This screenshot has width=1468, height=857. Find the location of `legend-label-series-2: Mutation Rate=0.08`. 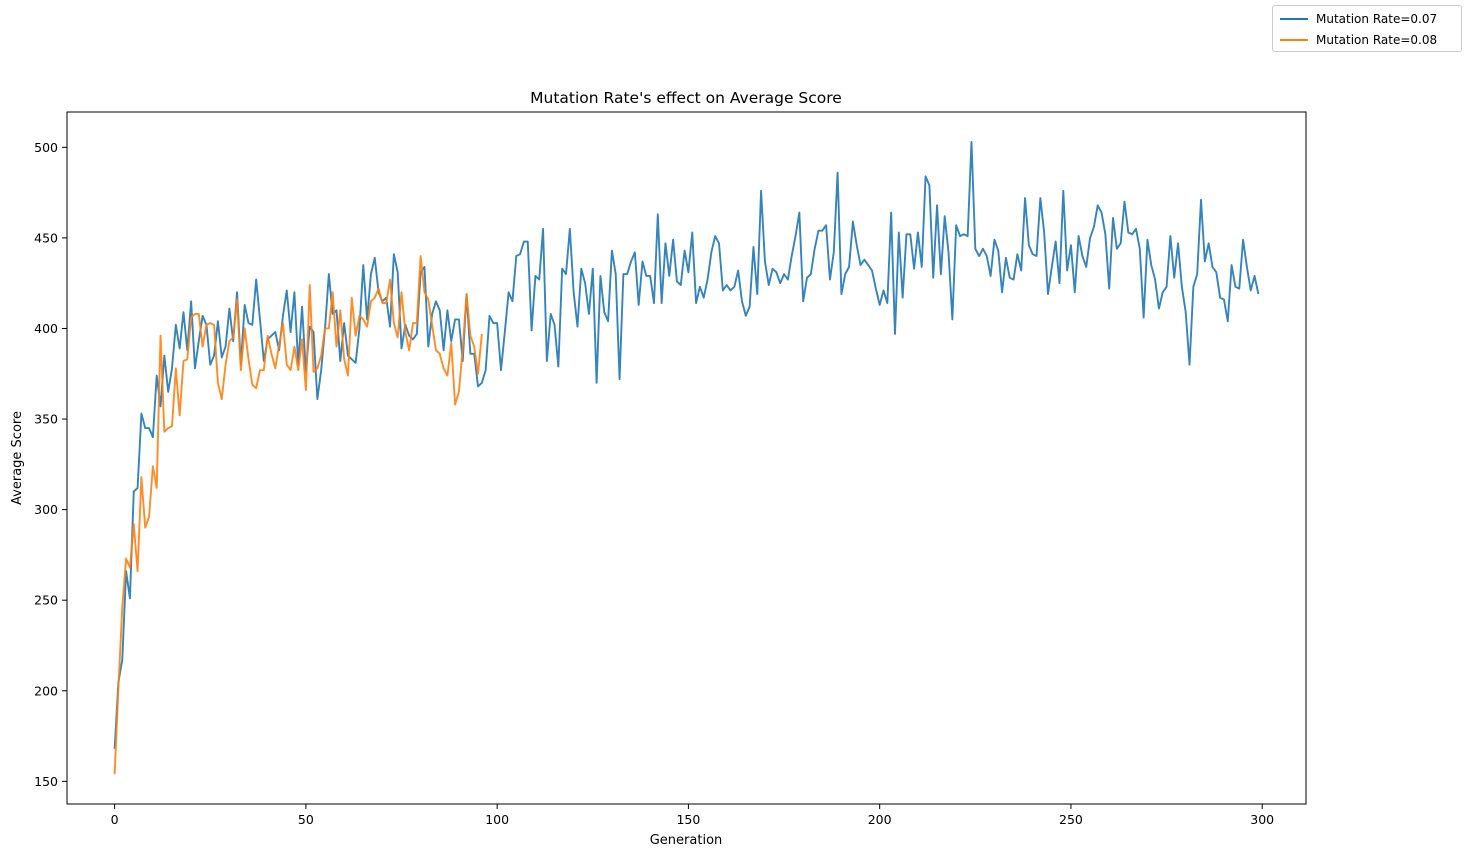

legend-label-series-2: Mutation Rate=0.08 is located at coordinates (1377, 40).